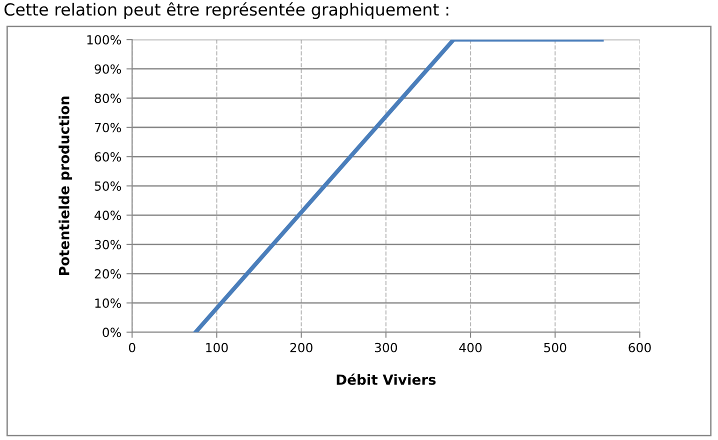 The width and height of the screenshot is (718, 440). What do you see at coordinates (108, 127) in the screenshot?
I see `y-tick-label: 70%` at bounding box center [108, 127].